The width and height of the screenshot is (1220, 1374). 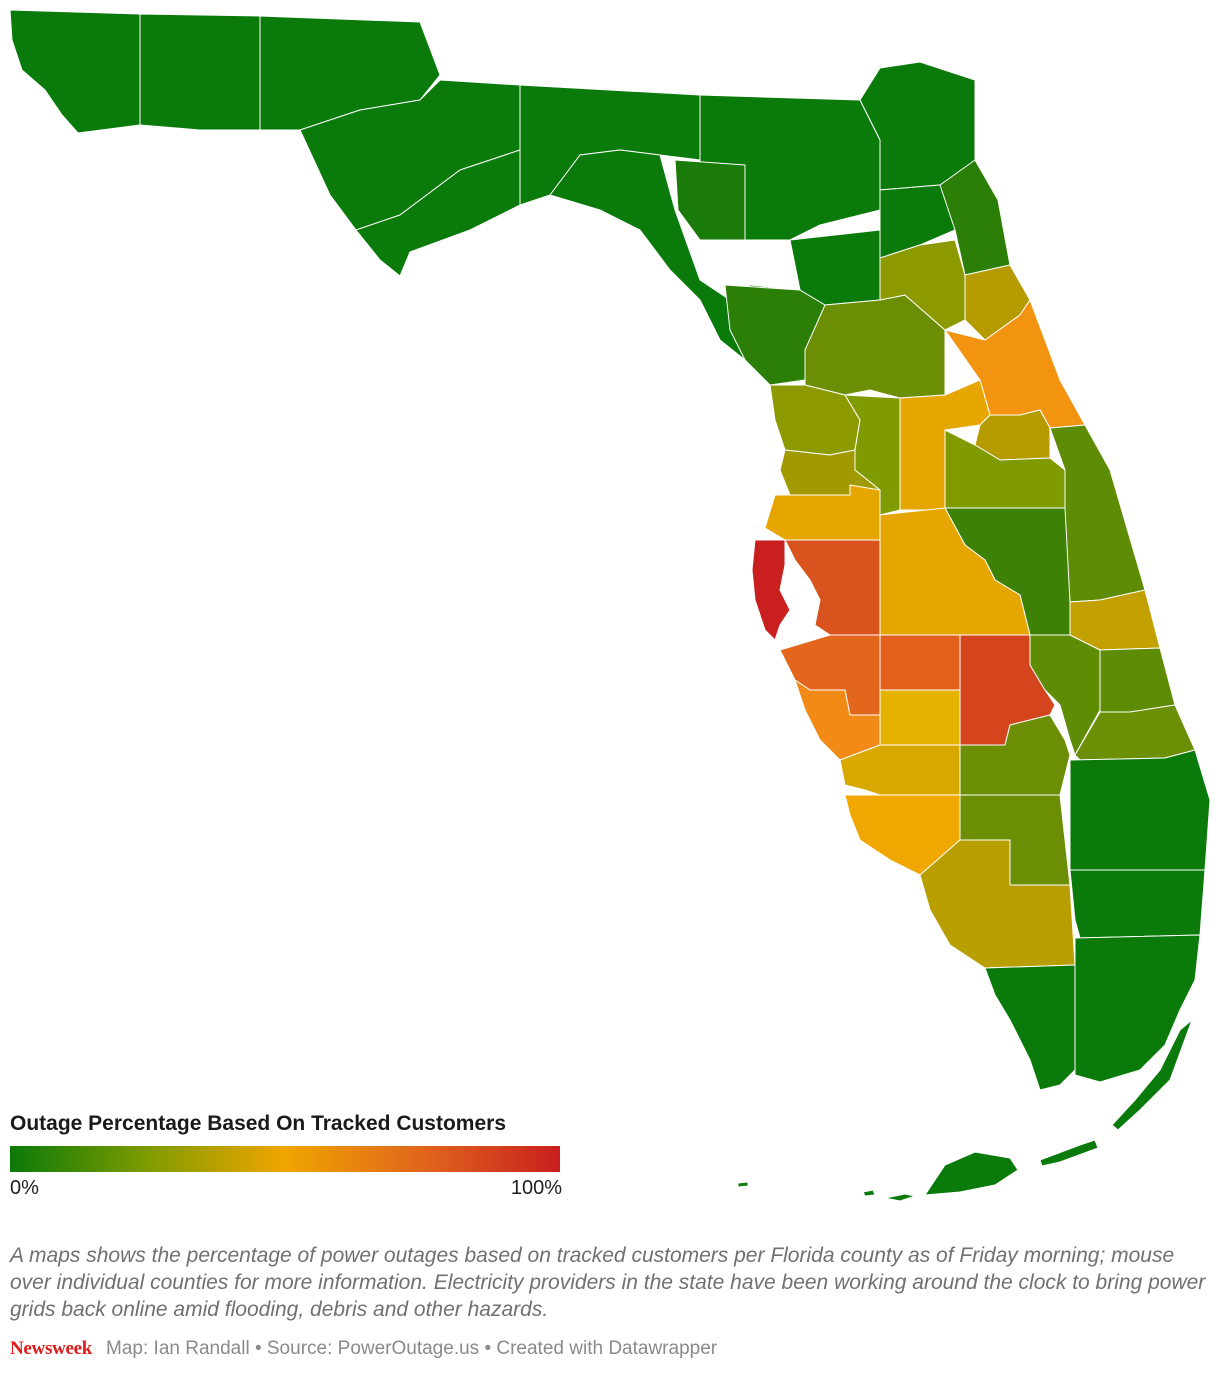 I want to click on county-miami-dade, so click(x=1137, y=1008).